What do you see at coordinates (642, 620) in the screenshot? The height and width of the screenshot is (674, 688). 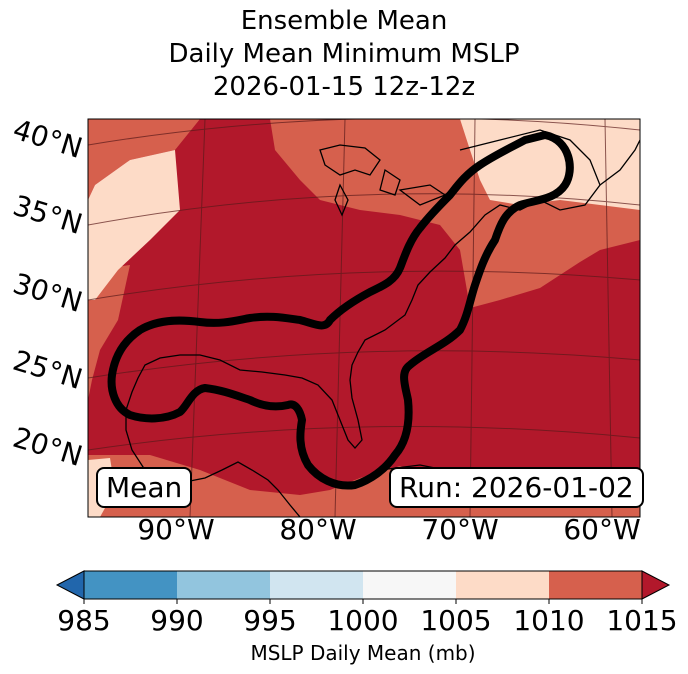 I see `colorbar-tick-label: 1015` at bounding box center [642, 620].